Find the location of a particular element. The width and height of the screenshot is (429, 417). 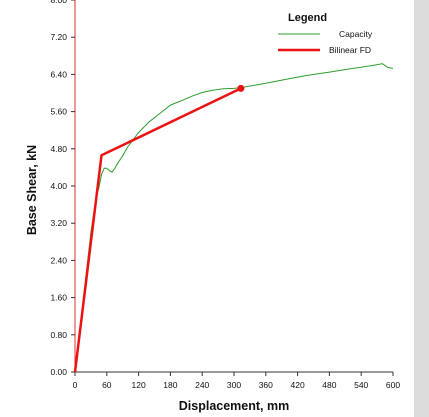

x-tick-label: 180 is located at coordinates (170, 385).